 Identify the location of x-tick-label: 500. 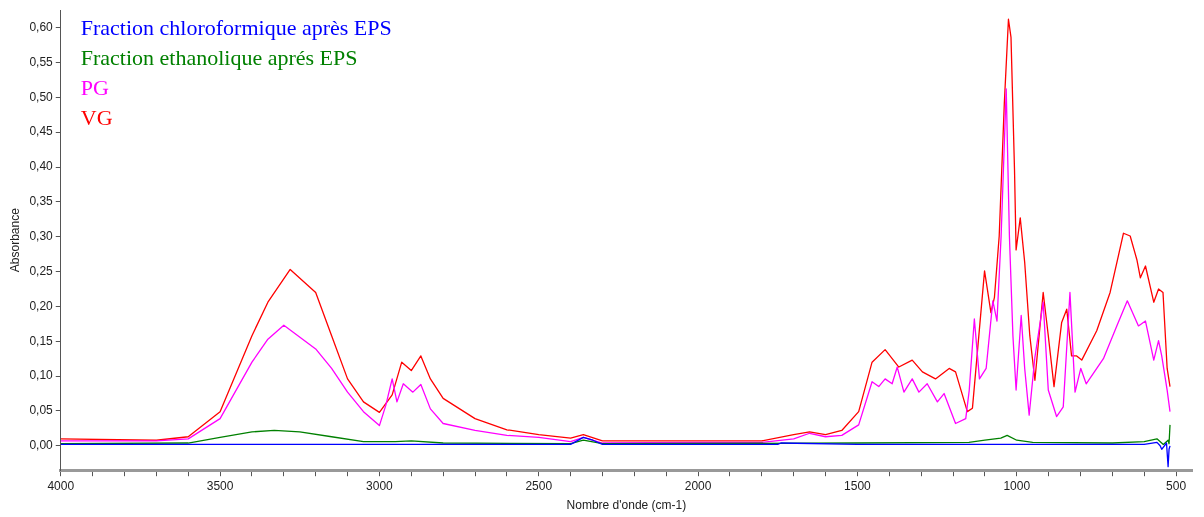
(1176, 485).